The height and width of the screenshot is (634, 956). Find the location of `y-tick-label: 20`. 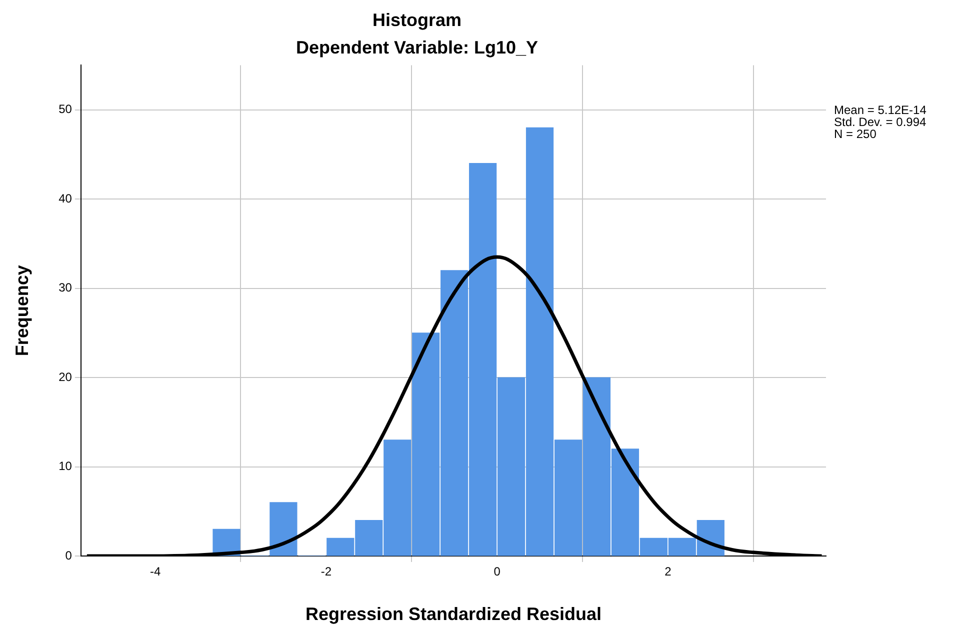

y-tick-label: 20 is located at coordinates (65, 377).